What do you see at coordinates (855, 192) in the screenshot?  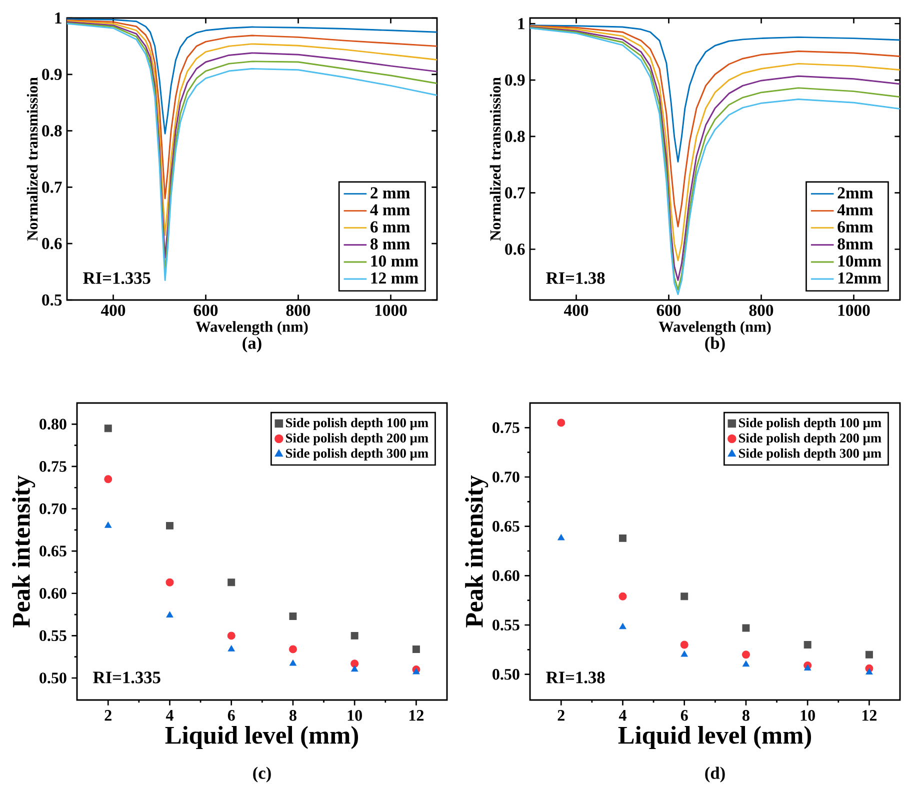 I see `legend-label: 2mm` at bounding box center [855, 192].